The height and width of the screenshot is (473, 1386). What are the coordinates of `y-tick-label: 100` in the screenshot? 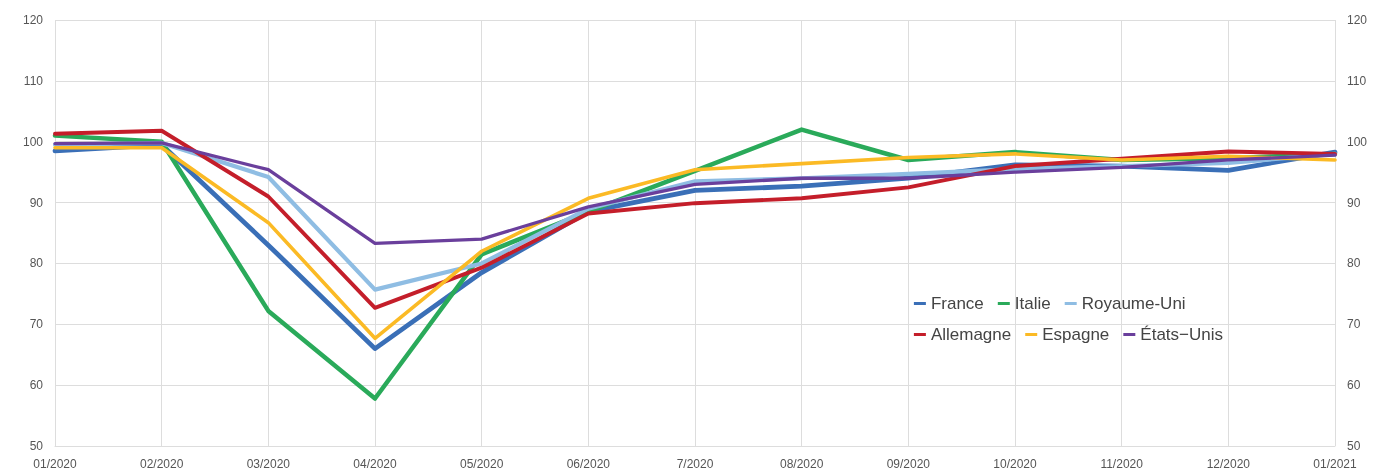 It's located at (33, 141).